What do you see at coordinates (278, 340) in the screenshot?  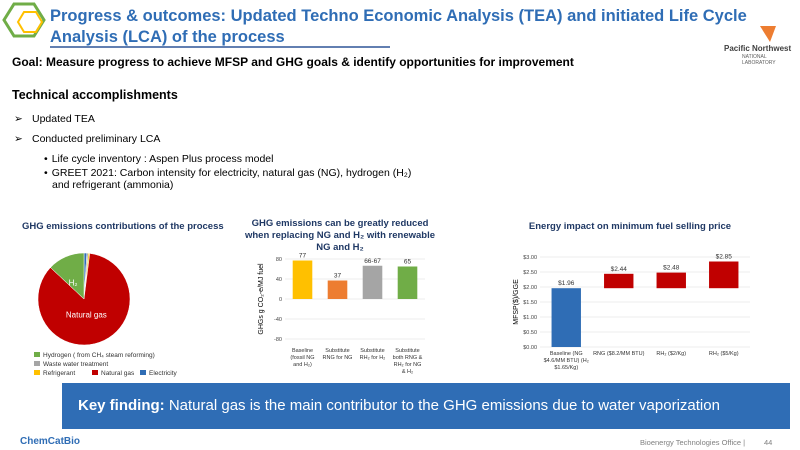 I see `y-tick-label: -80` at bounding box center [278, 340].